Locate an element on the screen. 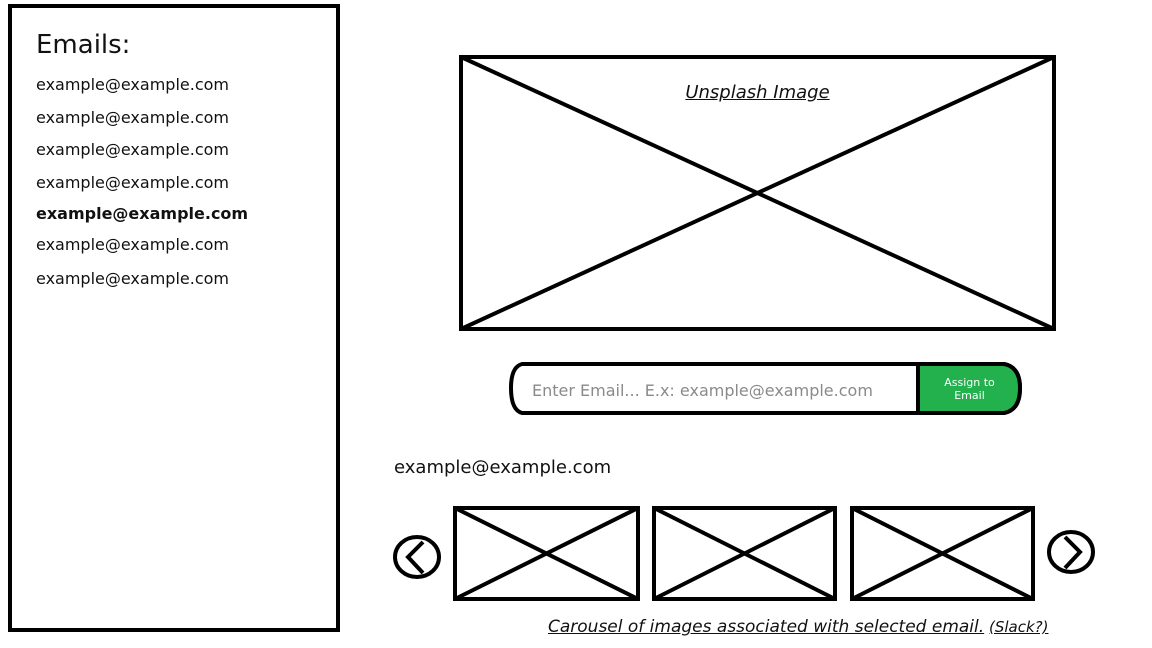  assign-to-email-button: Assign to Email is located at coordinates (969, 388).